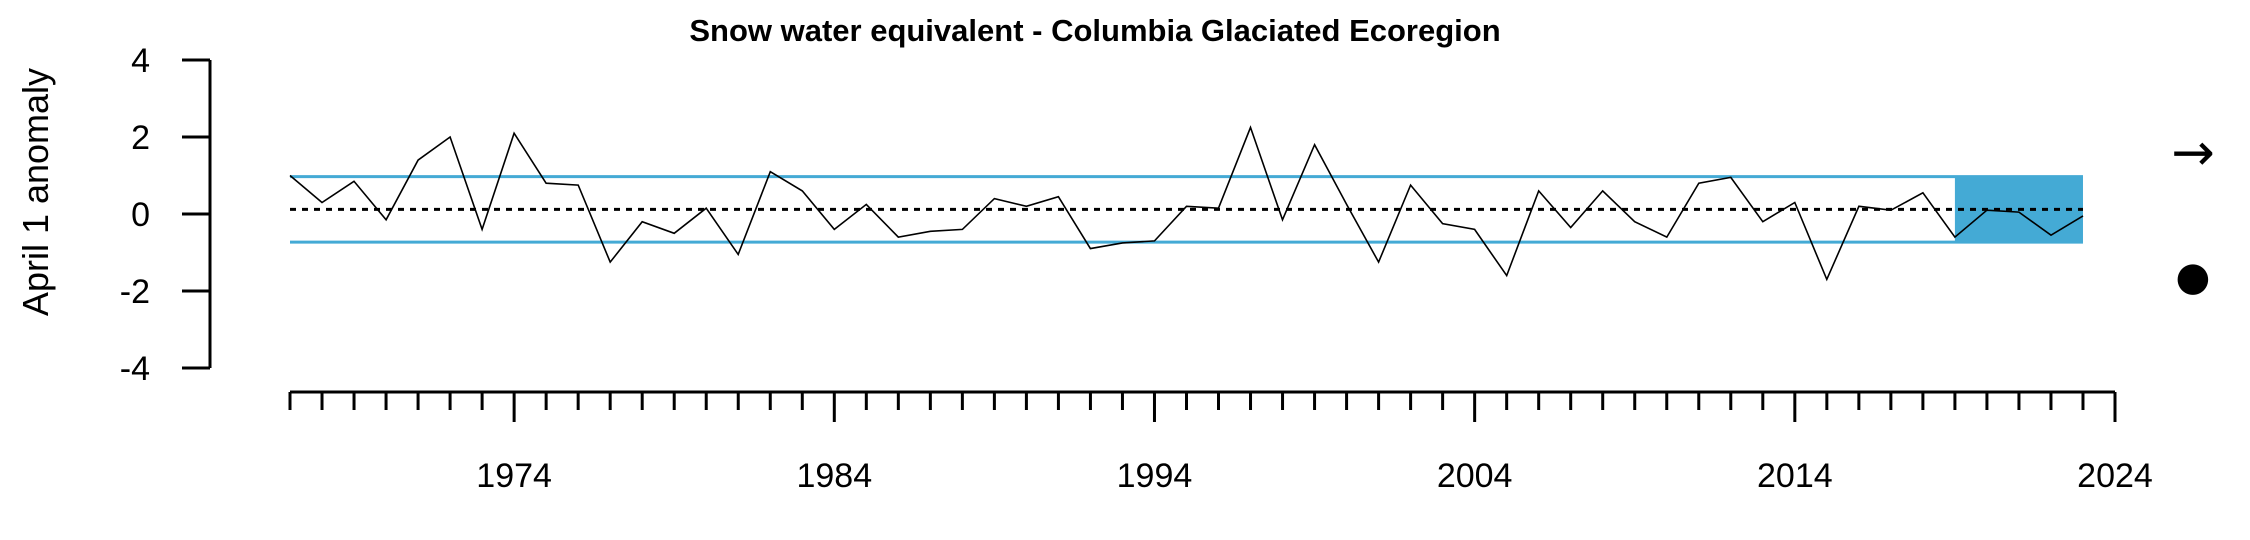 This screenshot has height=540, width=2250. What do you see at coordinates (2193, 153) in the screenshot?
I see `trend-arrow-icon: →` at bounding box center [2193, 153].